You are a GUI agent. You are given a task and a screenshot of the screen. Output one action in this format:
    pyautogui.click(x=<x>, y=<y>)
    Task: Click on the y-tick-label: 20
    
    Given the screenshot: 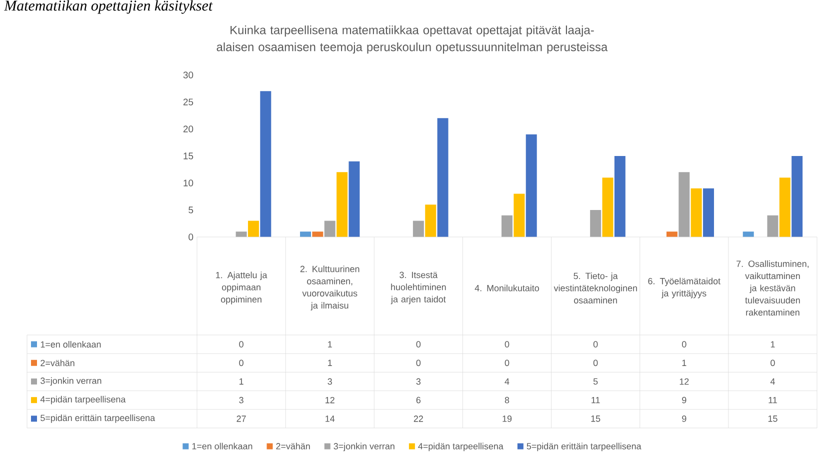 What is the action you would take?
    pyautogui.click(x=188, y=129)
    